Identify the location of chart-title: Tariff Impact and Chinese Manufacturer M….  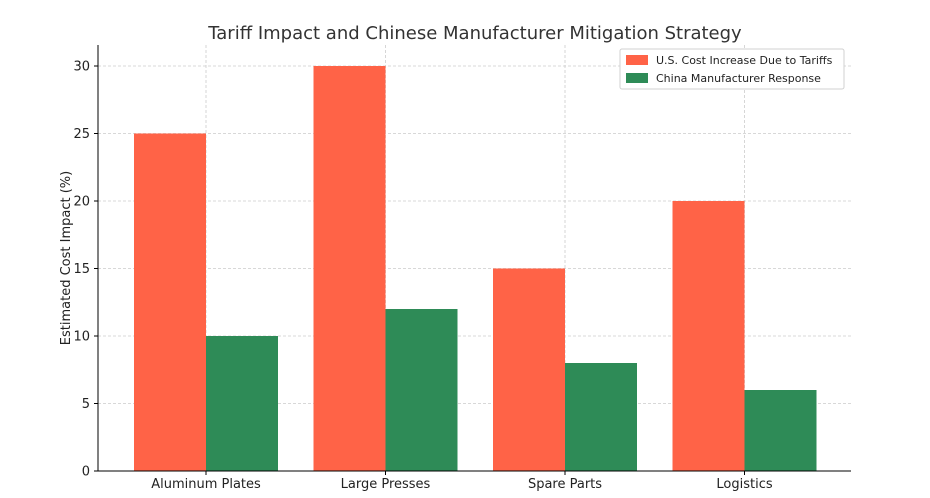
(474, 33).